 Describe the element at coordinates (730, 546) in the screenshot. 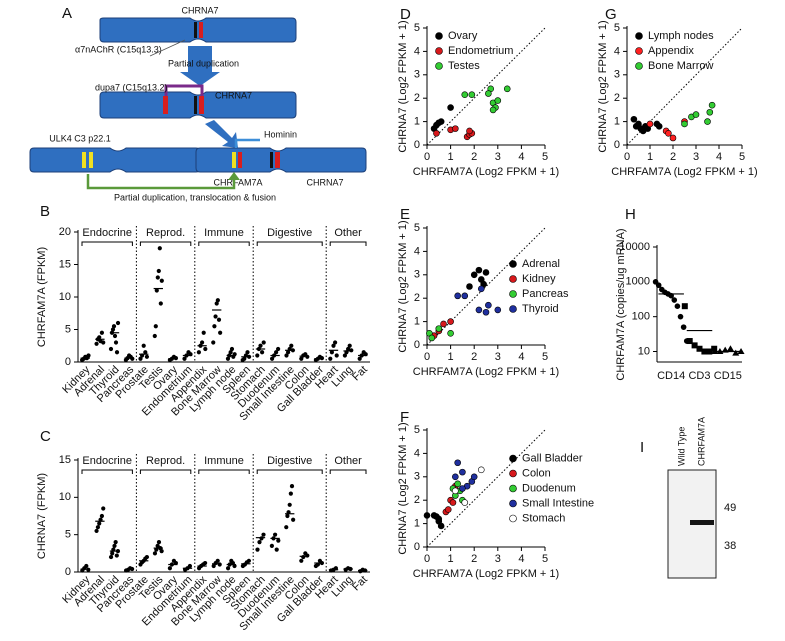

I see `size-marker: 38` at that location.